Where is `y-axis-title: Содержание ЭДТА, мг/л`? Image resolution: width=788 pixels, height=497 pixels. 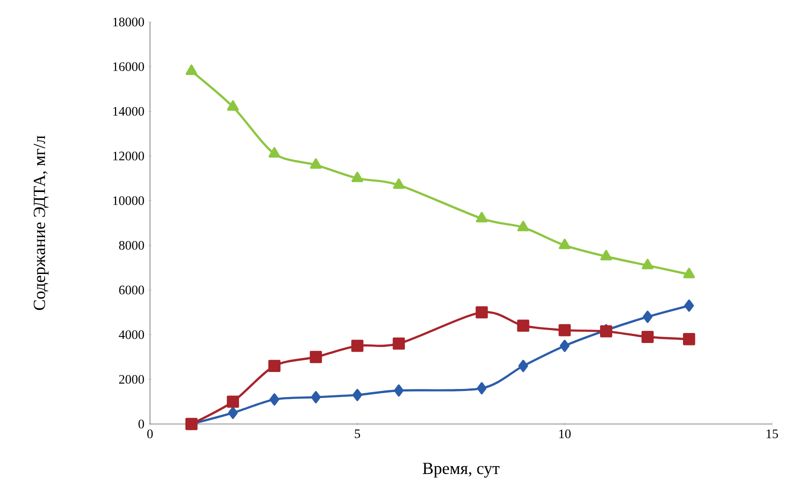
y-axis-title: Содержание ЭДТА, мг/л is located at coordinates (41, 223).